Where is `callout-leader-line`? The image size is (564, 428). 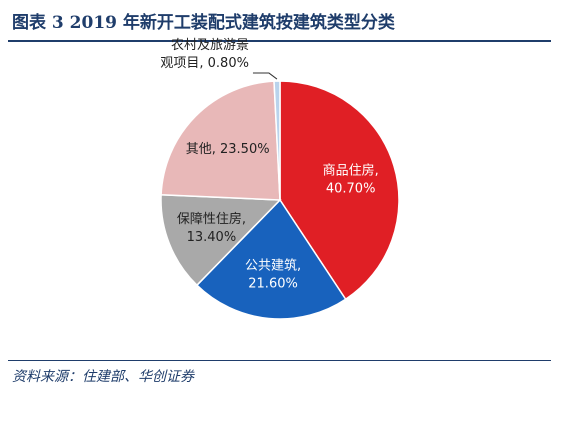 callout-leader-line is located at coordinates (265, 76).